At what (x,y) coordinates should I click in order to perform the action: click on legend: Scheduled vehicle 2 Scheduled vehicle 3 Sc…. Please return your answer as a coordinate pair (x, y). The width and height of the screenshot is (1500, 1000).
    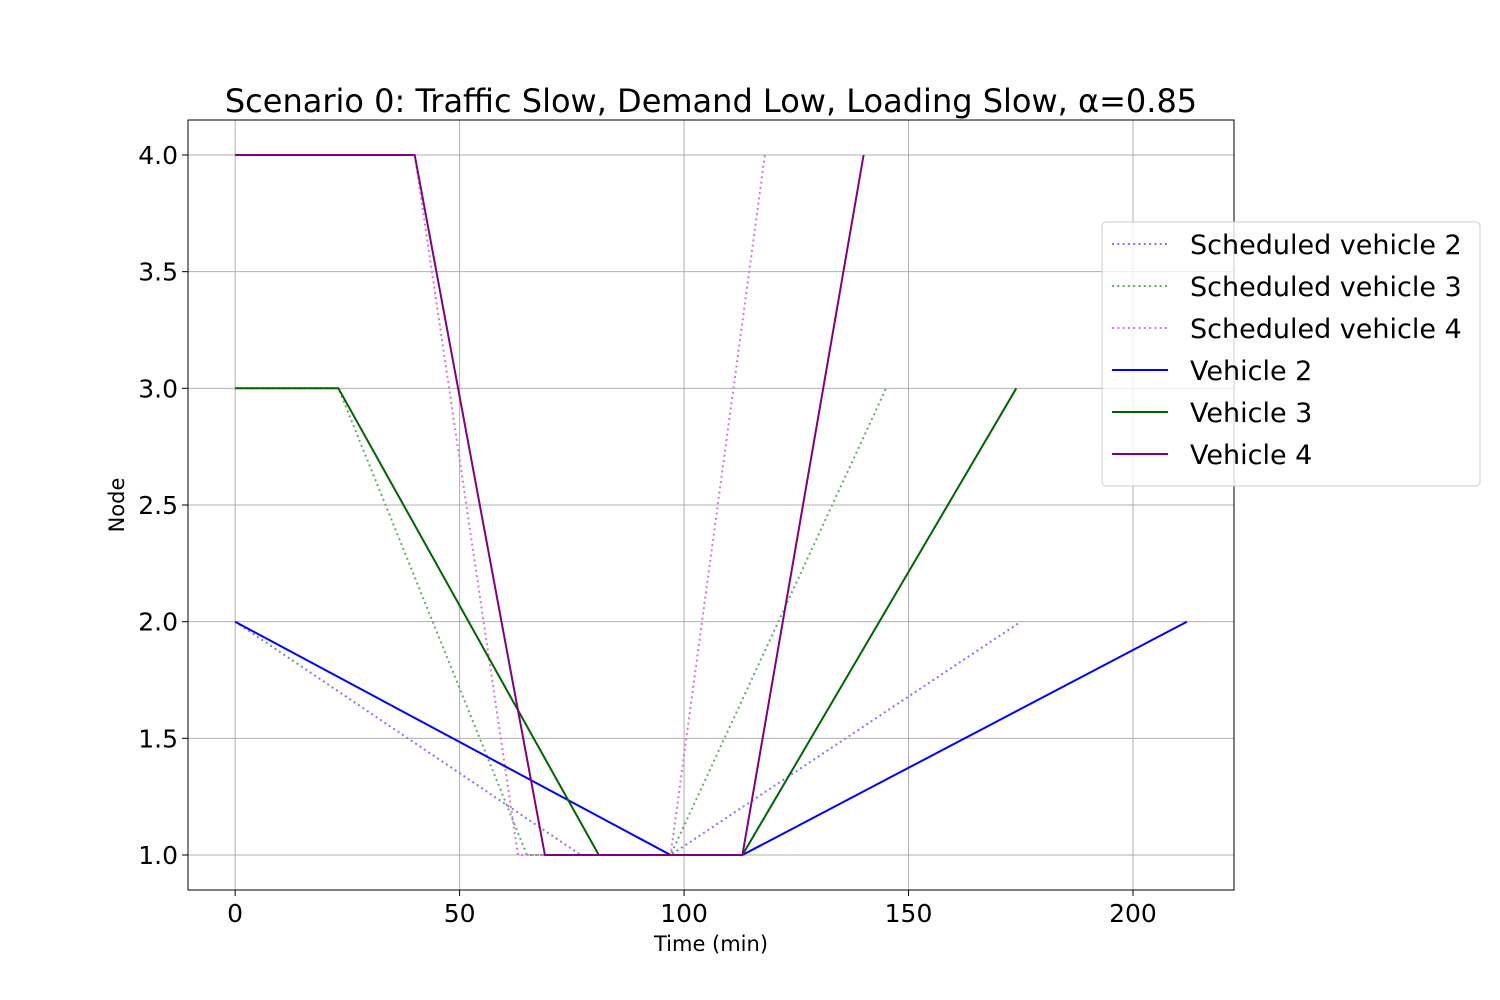
    Looking at the image, I should click on (1291, 354).